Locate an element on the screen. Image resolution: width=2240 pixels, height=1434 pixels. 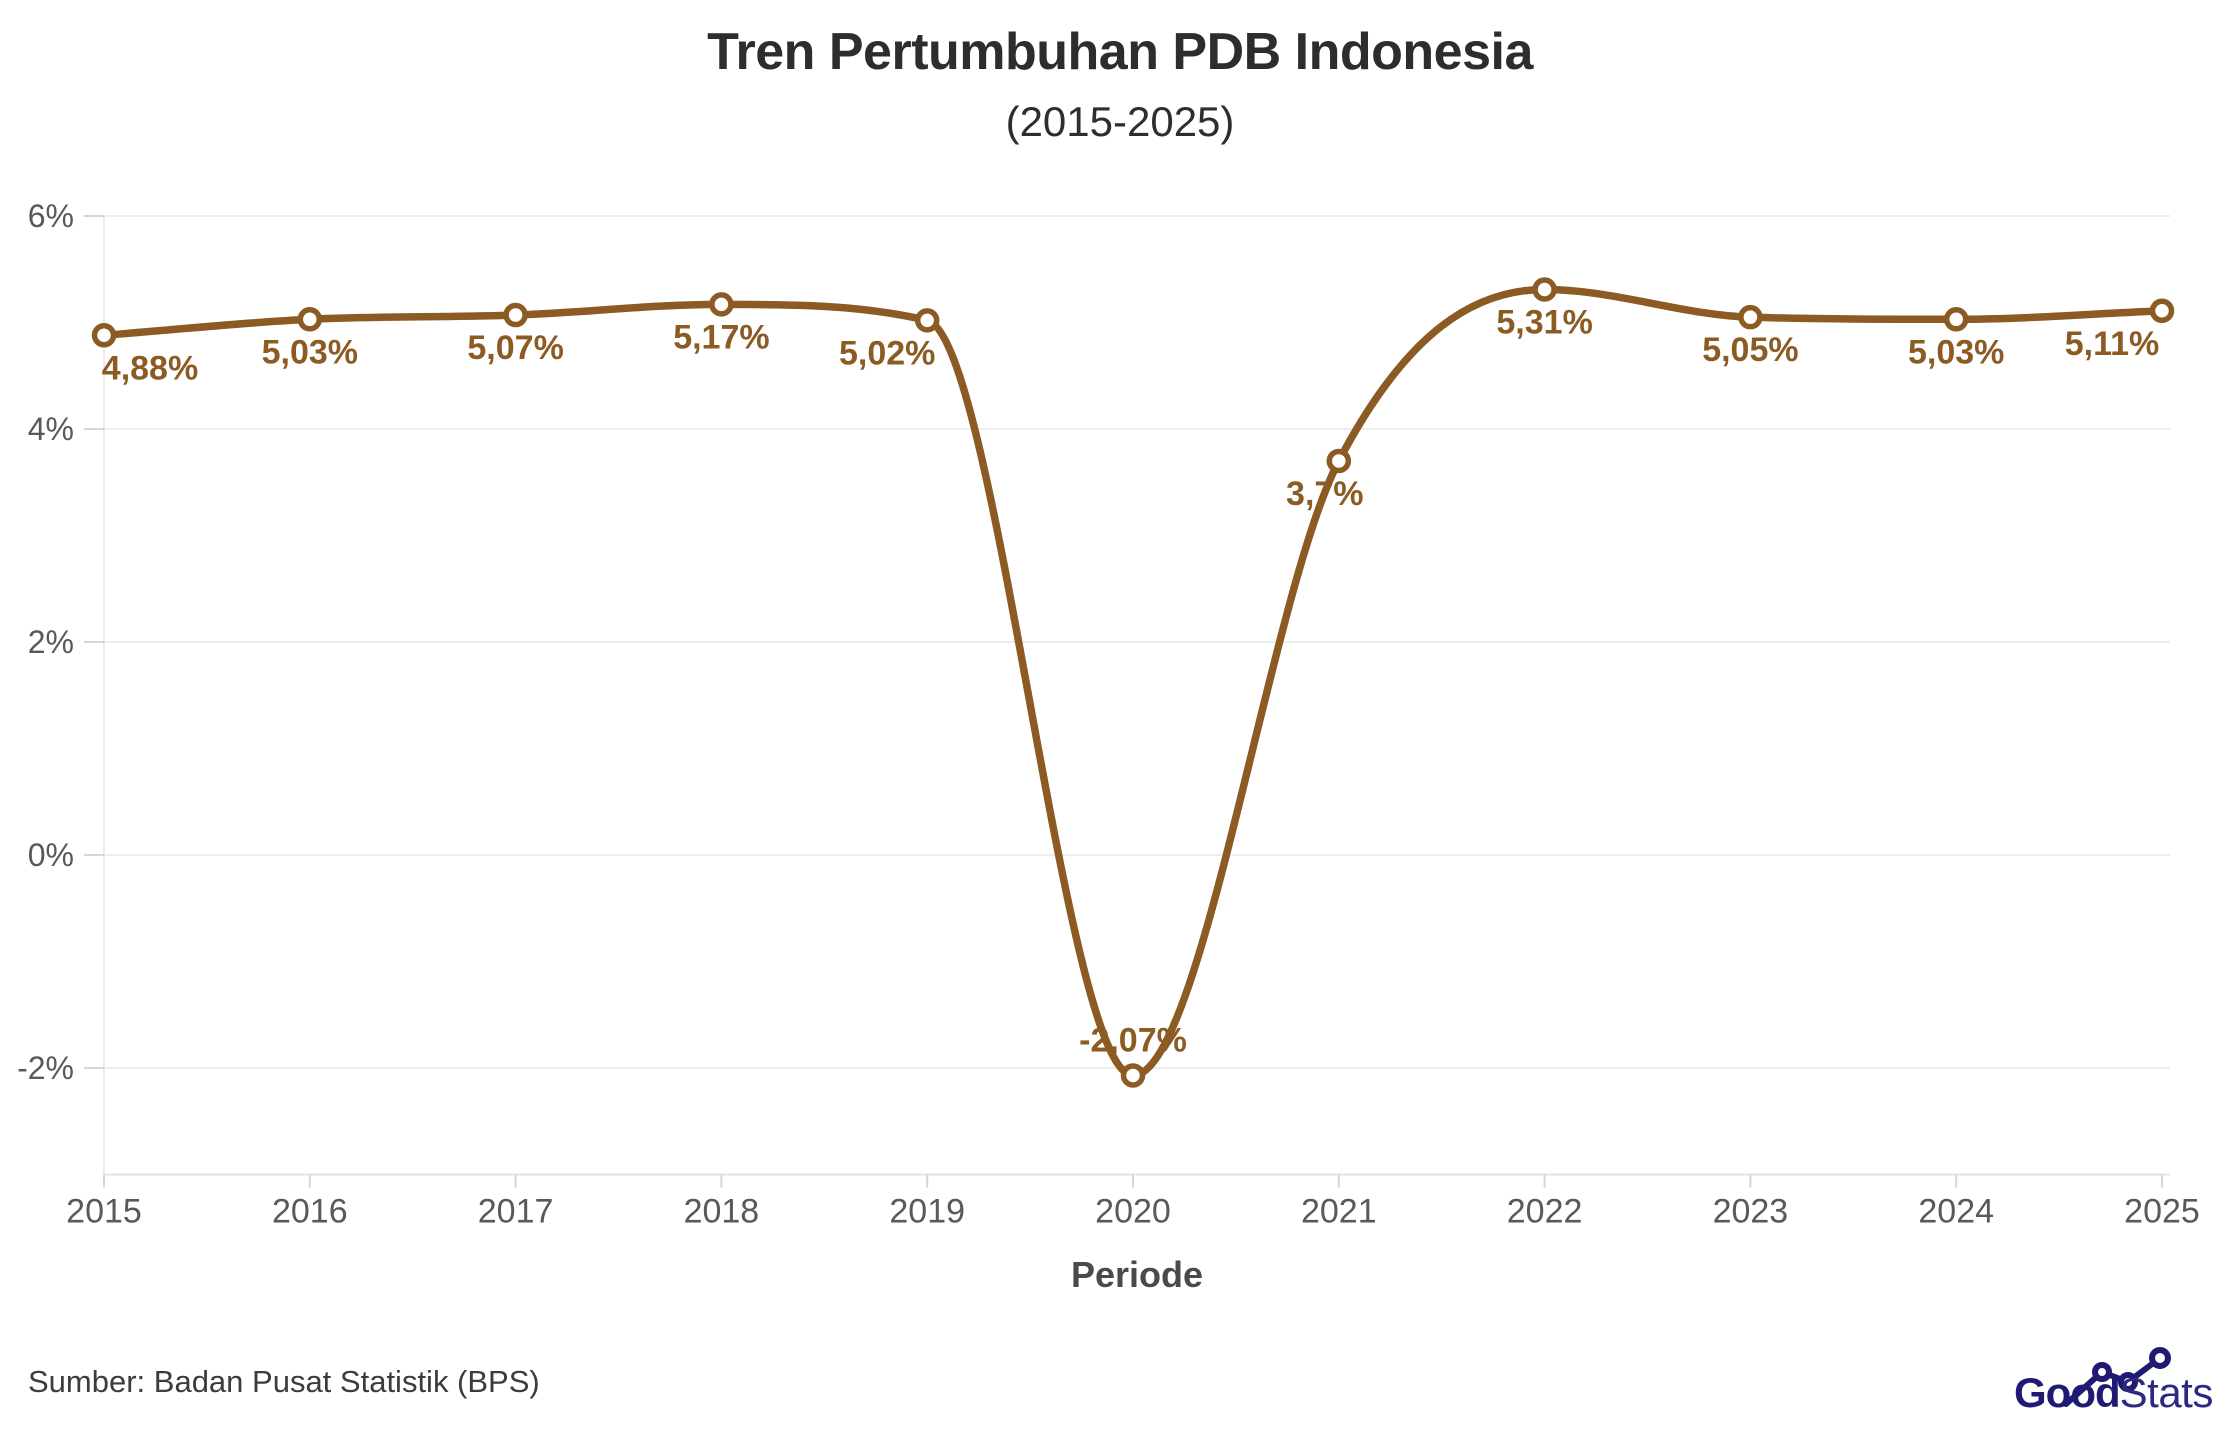
data-label-2019: 5,02% is located at coordinates (887, 353).